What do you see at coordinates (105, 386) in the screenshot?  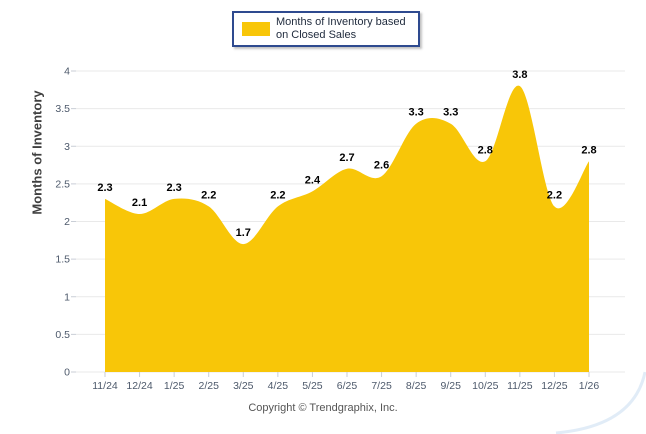 I see `x-tick-label: 11/24` at bounding box center [105, 386].